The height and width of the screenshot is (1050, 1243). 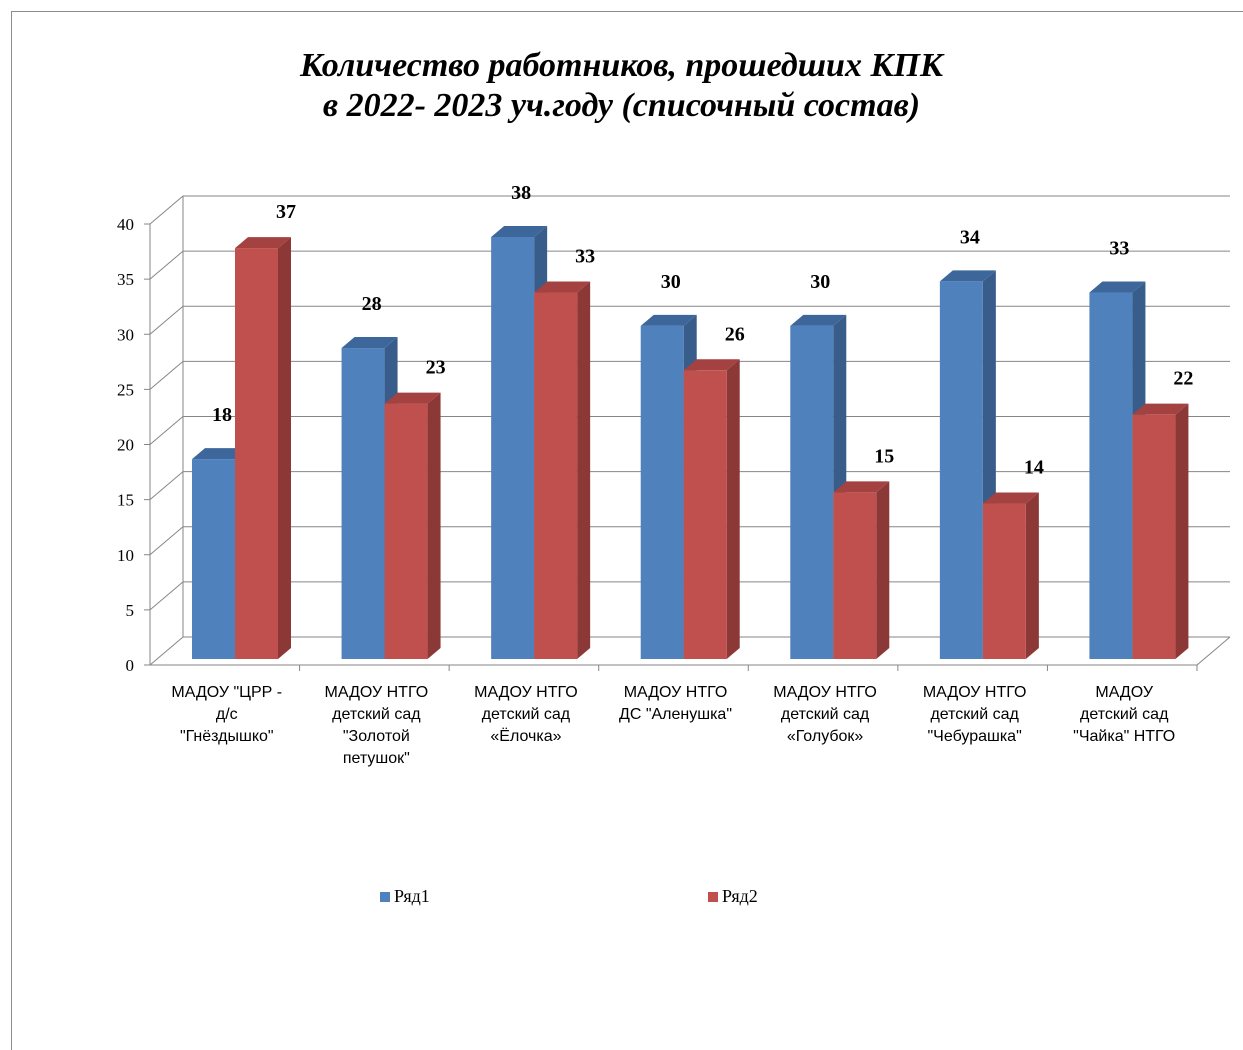 What do you see at coordinates (975, 736) in the screenshot?
I see `x-tick-label: "Чебурашка"` at bounding box center [975, 736].